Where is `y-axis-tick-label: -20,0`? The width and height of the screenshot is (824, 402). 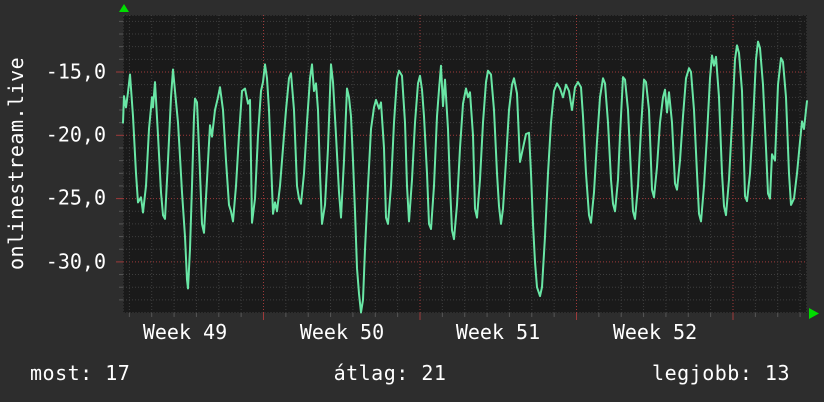 y-axis-tick-label: -20,0 is located at coordinates (75, 134).